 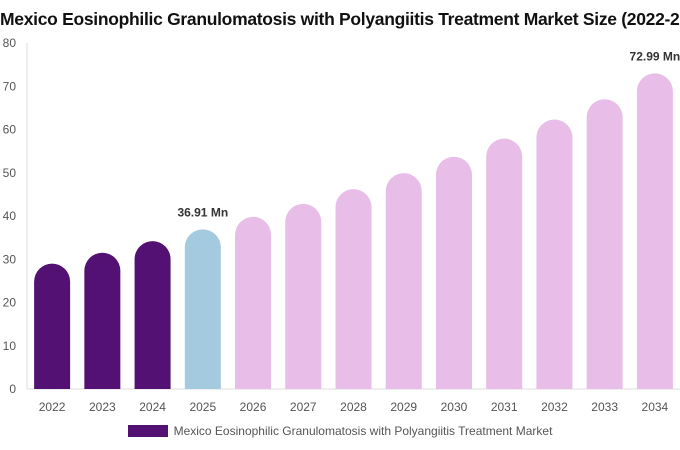 I want to click on x-tick-label: 2034, so click(x=655, y=407).